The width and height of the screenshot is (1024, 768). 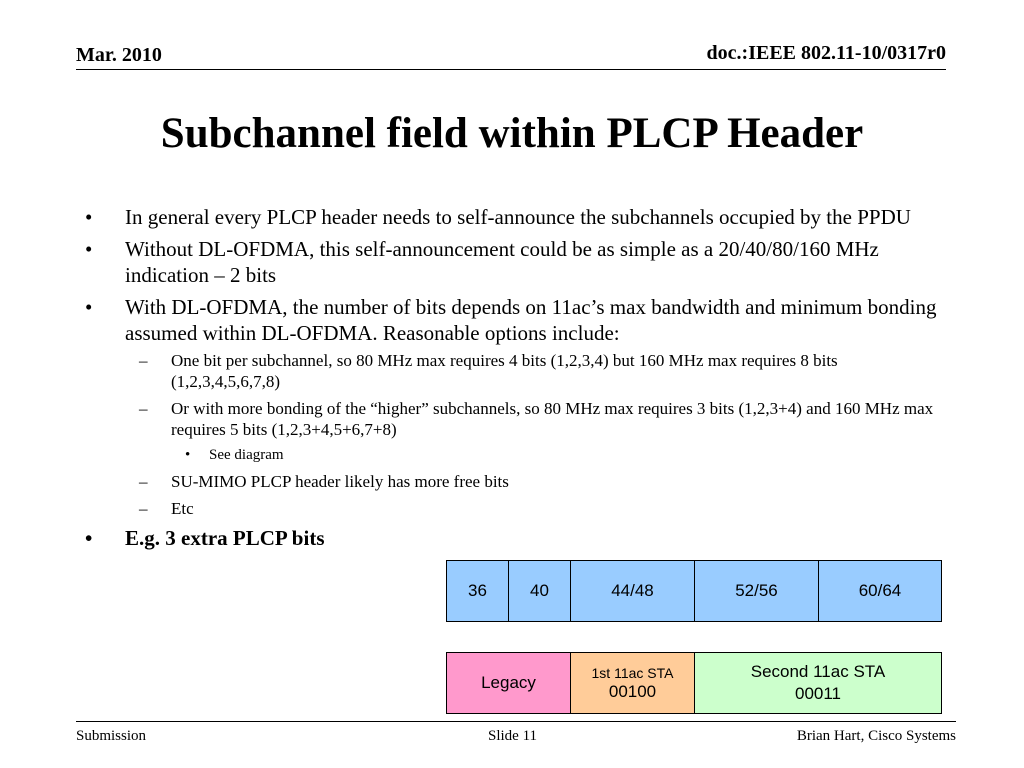 I want to click on header-date: Mar. 2010, so click(x=119, y=55).